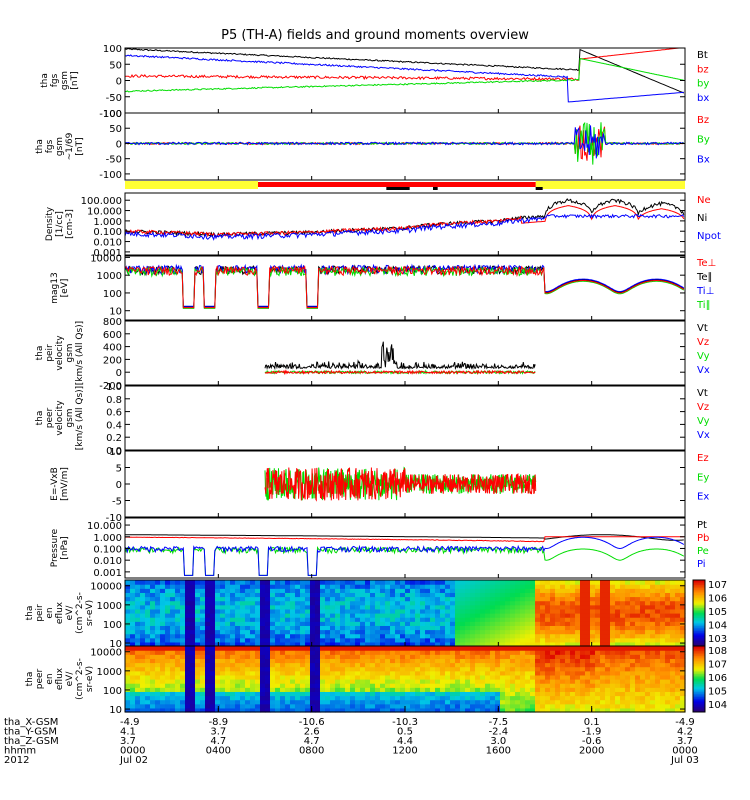 The width and height of the screenshot is (750, 800). What do you see at coordinates (684, 751) in the screenshot?
I see `footer-value: 0000` at bounding box center [684, 751].